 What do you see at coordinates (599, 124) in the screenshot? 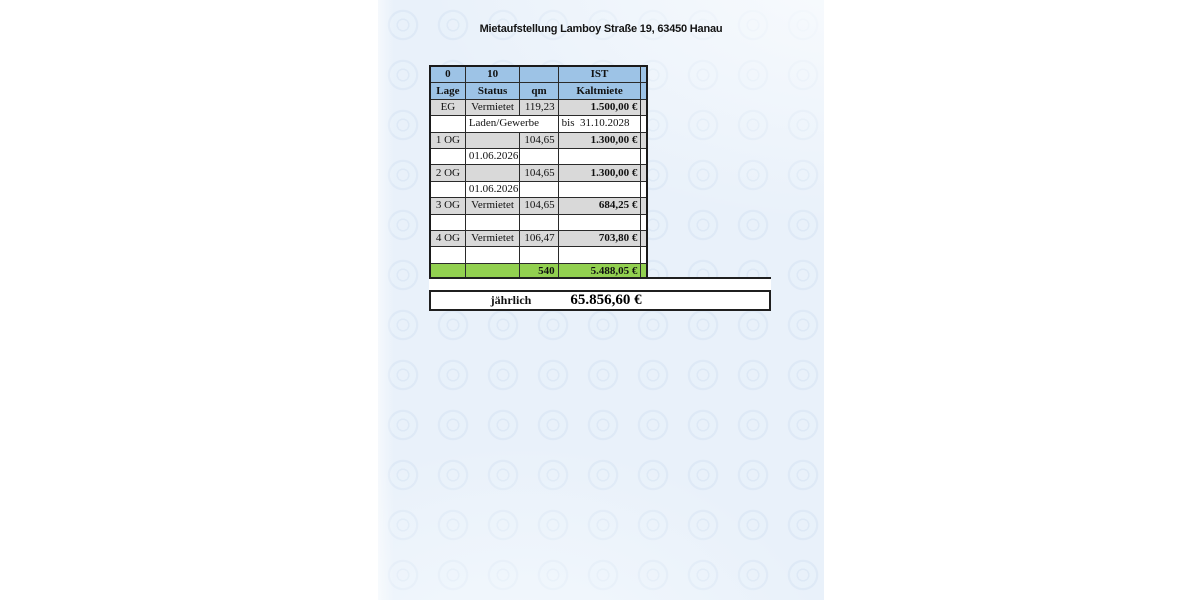
I see `table-cell: bis 31.10.2028` at bounding box center [599, 124].